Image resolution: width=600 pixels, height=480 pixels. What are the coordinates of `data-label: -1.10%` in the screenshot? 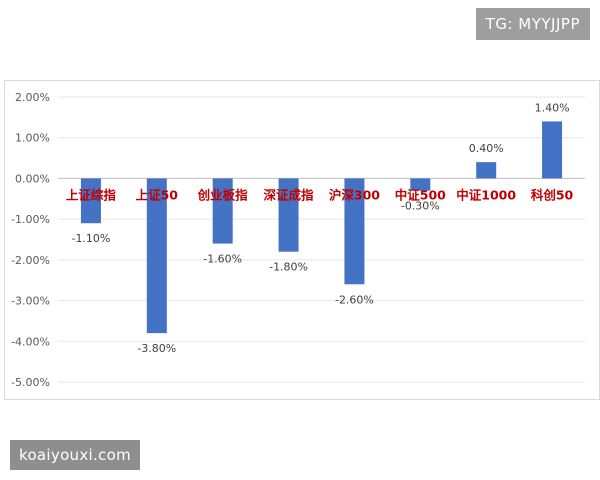 It's located at (90, 238).